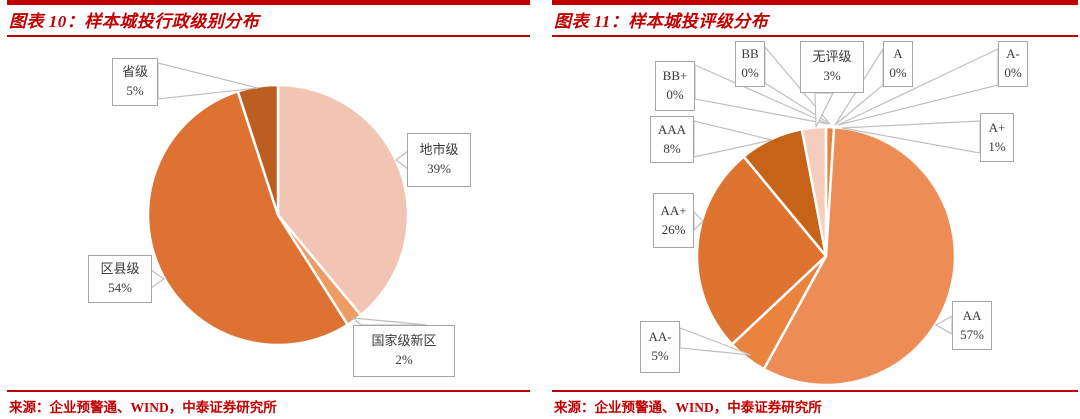 The image size is (1080, 419). What do you see at coordinates (247, 218) in the screenshot?
I see `pie-slice-区县级` at bounding box center [247, 218].